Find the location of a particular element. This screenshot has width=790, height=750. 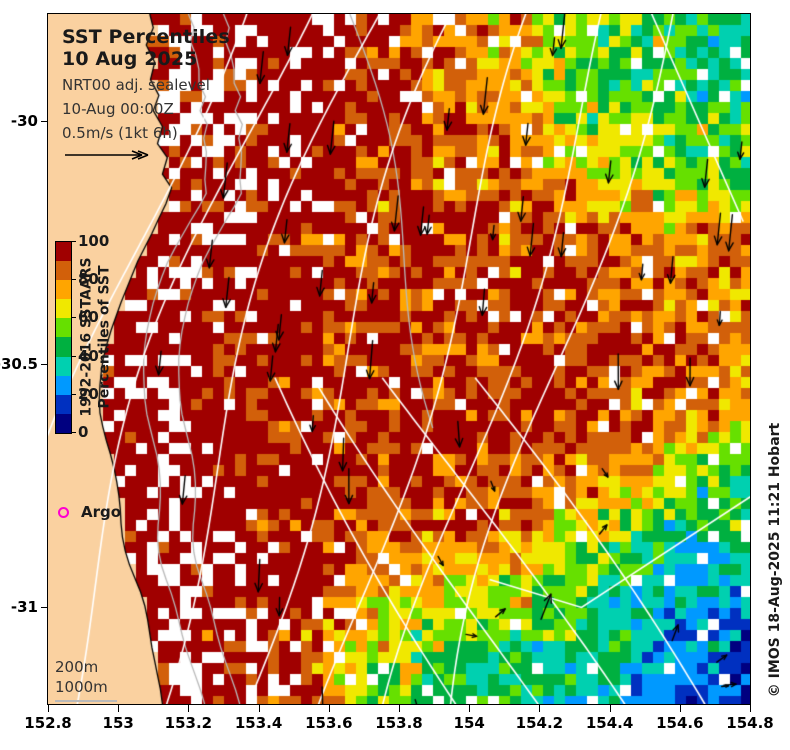

depth-label-1000m: 1000m is located at coordinates (81, 686).